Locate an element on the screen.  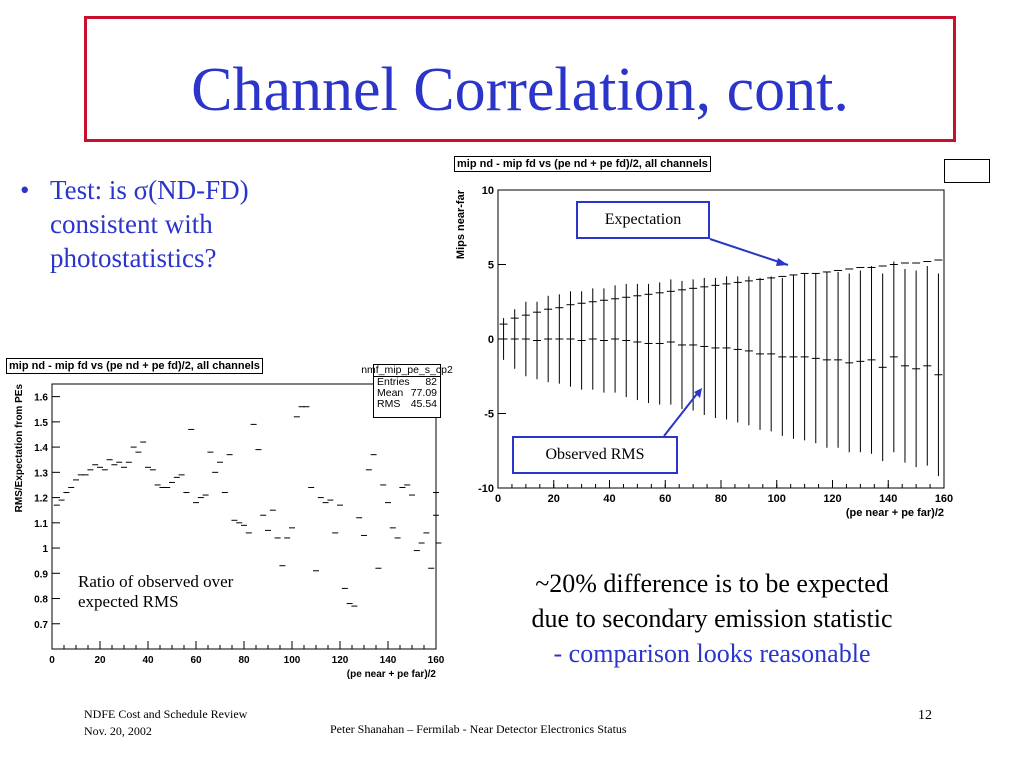
stats-row: Entries 82 is located at coordinates (407, 382).